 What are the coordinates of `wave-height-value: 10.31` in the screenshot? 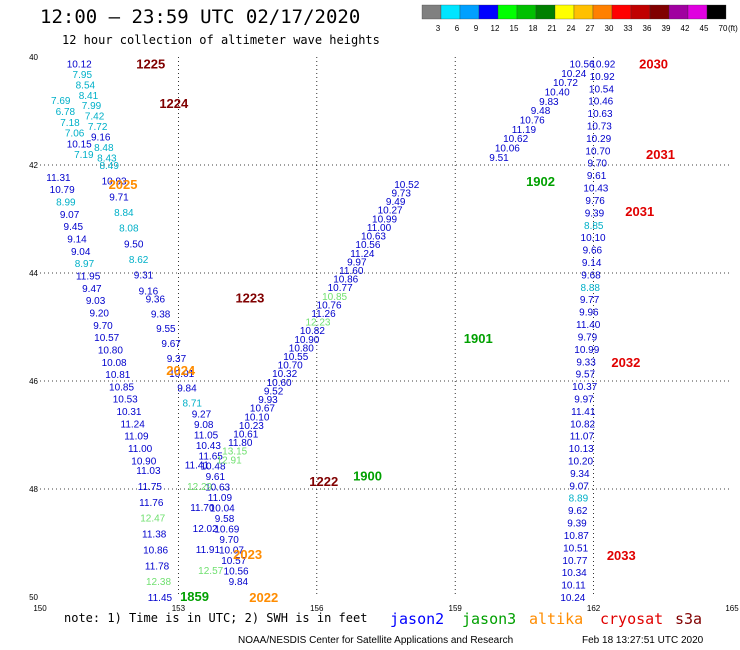 It's located at (128, 412).